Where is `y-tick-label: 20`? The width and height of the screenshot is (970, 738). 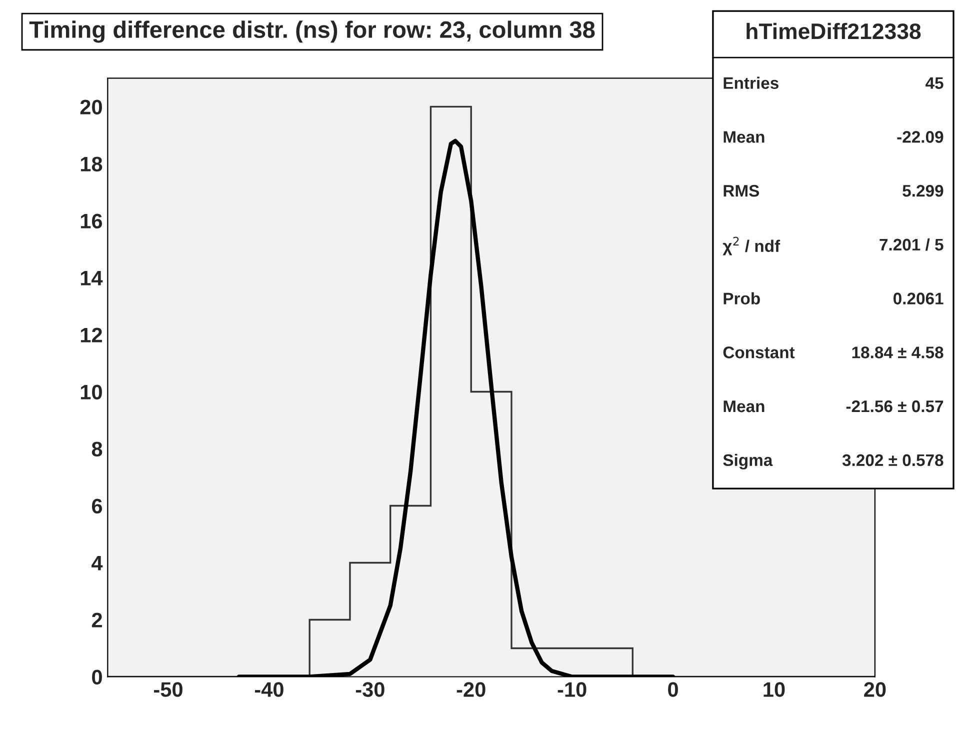 y-tick-label: 20 is located at coordinates (91, 107).